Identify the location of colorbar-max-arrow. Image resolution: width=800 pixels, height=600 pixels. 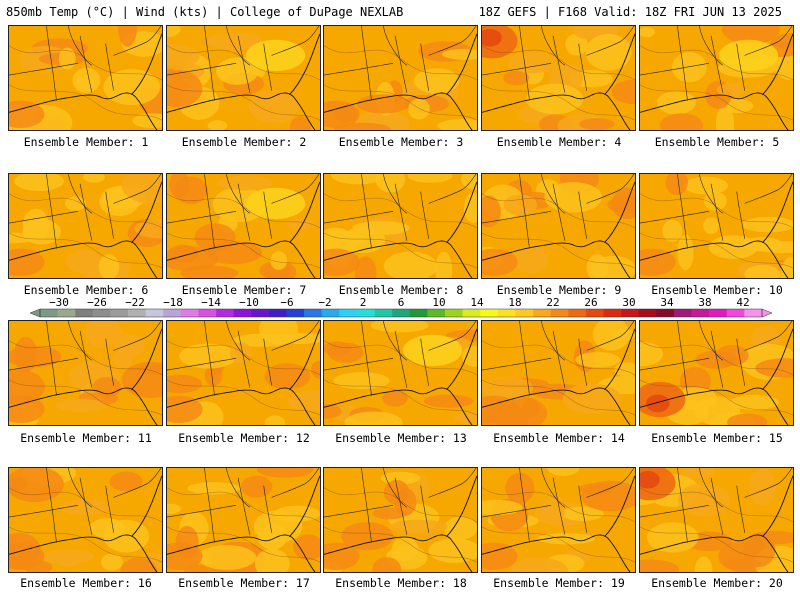
(767, 313).